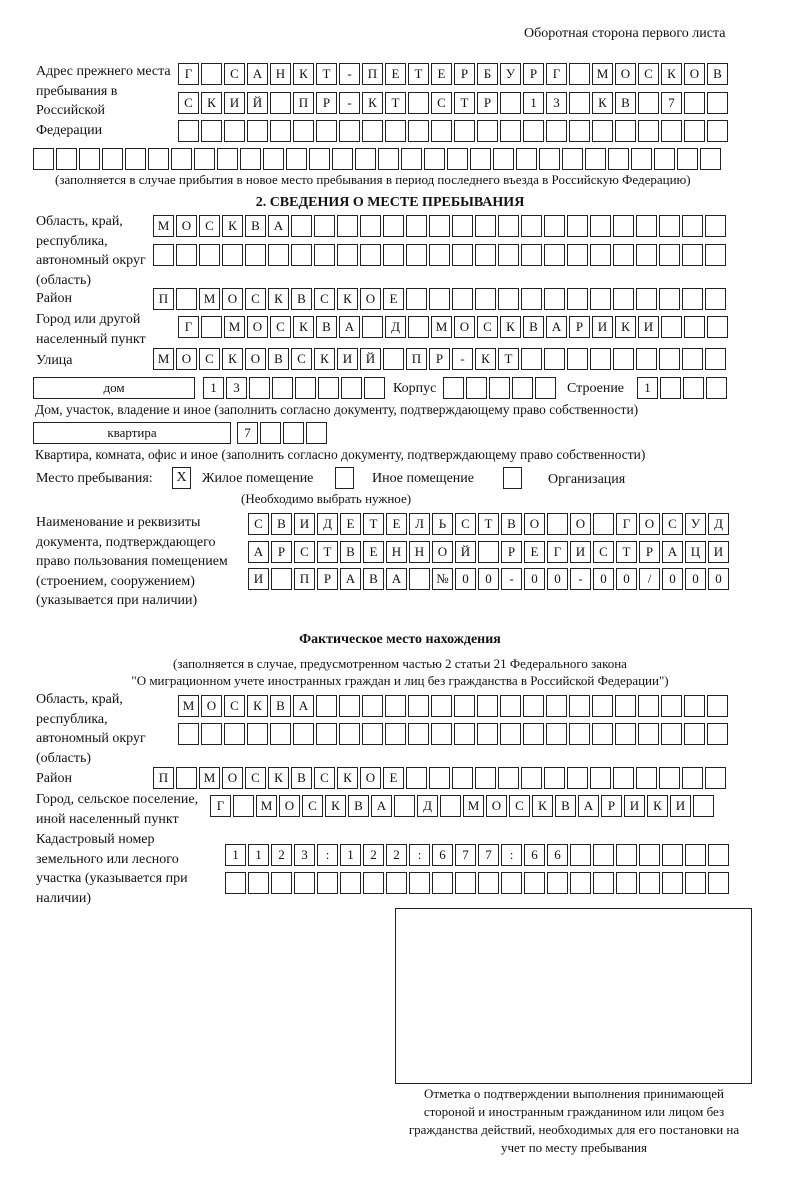 The height and width of the screenshot is (1180, 800). What do you see at coordinates (671, 103) in the screenshot?
I see `char-cell: 7` at bounding box center [671, 103].